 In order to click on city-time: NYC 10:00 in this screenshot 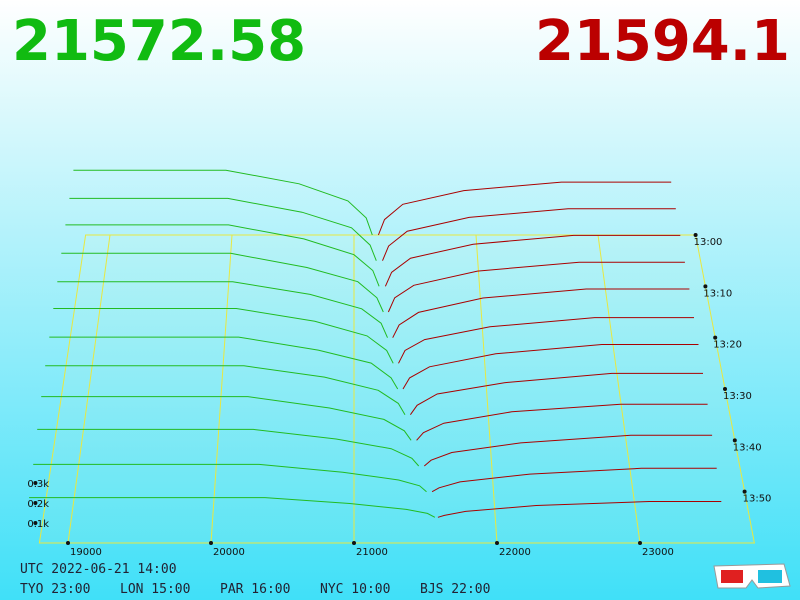, I will do `click(355, 589)`.